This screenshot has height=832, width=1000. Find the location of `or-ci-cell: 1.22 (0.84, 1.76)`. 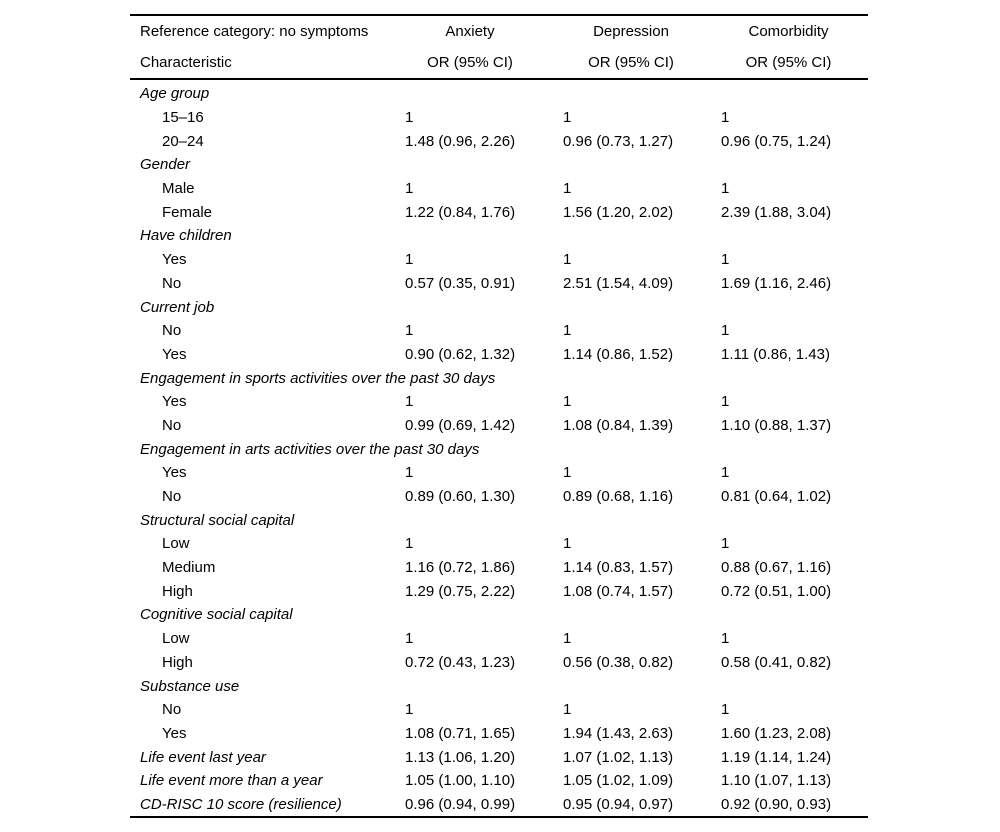

or-ci-cell: 1.22 (0.84, 1.76) is located at coordinates (460, 212).